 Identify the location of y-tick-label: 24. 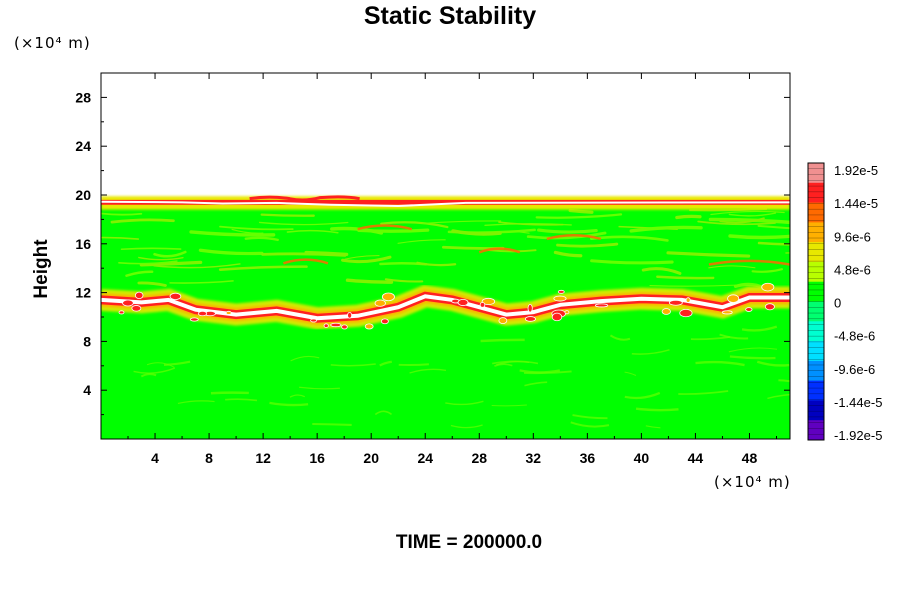
(83, 146).